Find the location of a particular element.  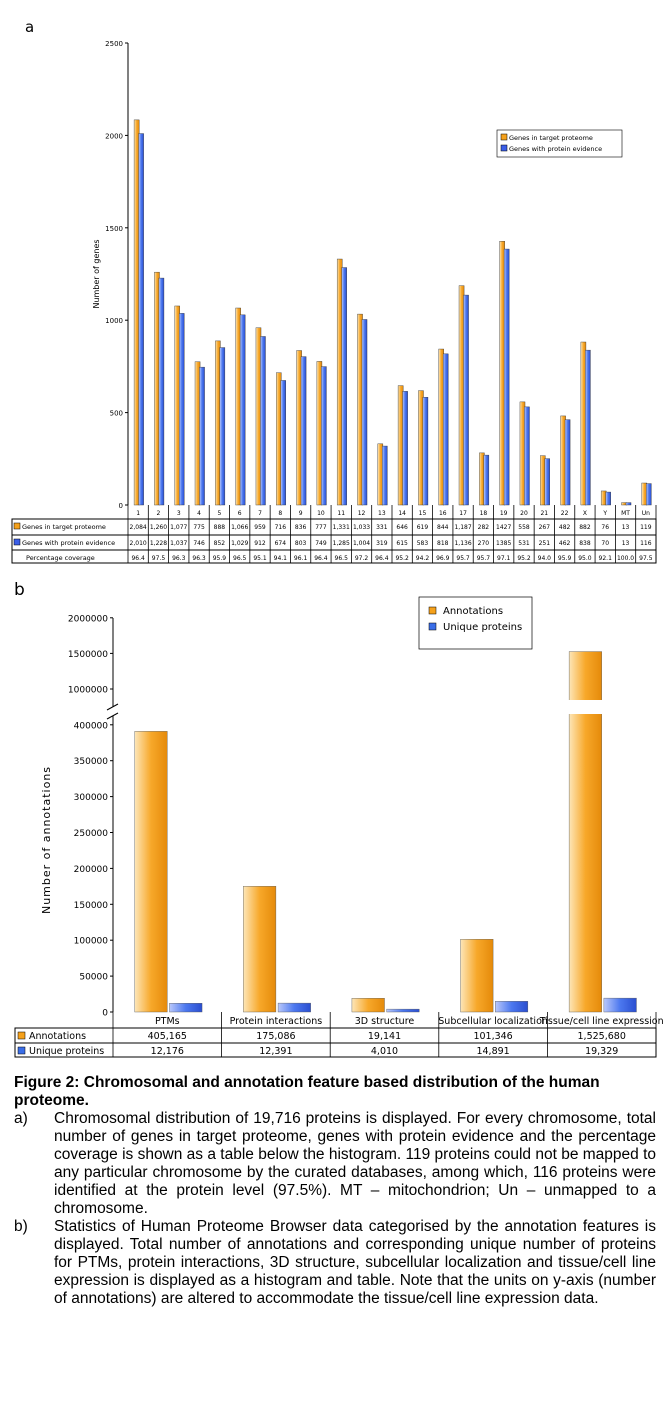

y-tick-label: 1500 is located at coordinates (114, 229).